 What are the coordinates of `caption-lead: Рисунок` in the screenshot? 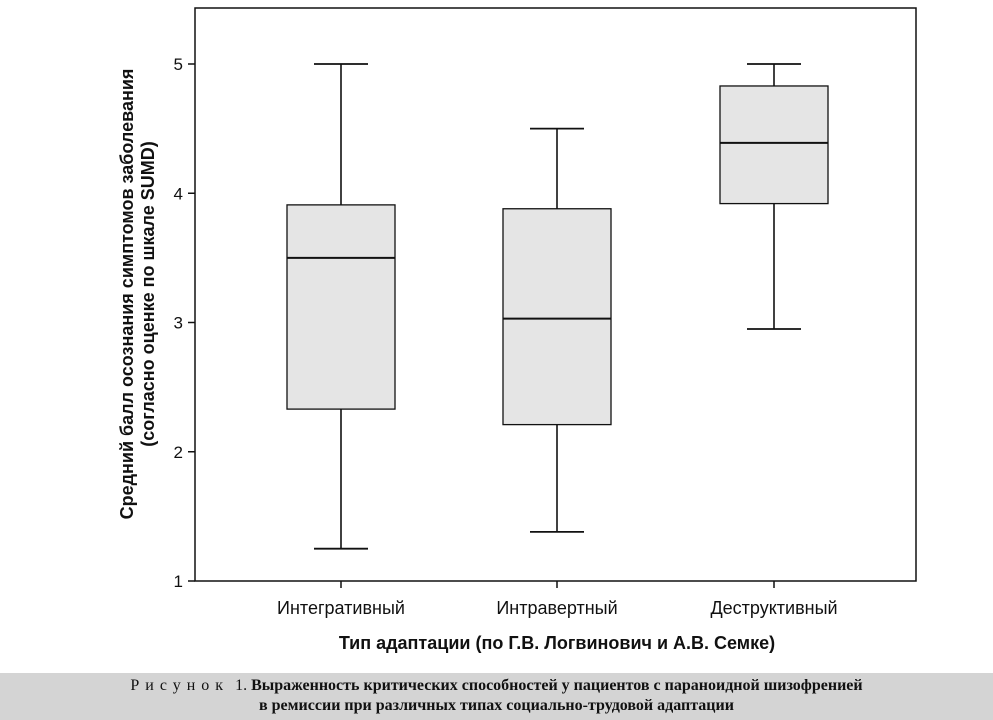 It's located at (180, 685).